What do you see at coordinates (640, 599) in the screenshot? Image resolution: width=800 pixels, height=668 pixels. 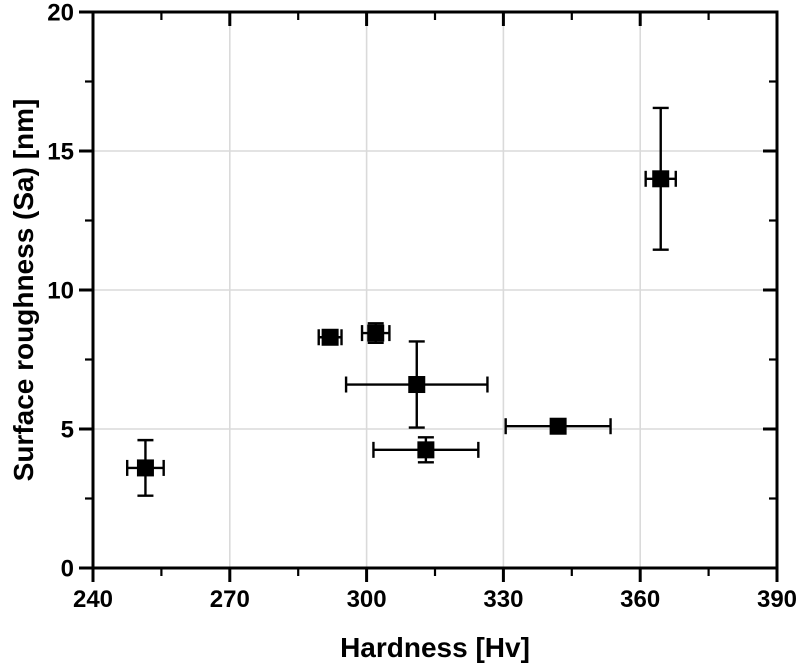 I see `x-tick-label: 360` at bounding box center [640, 599].